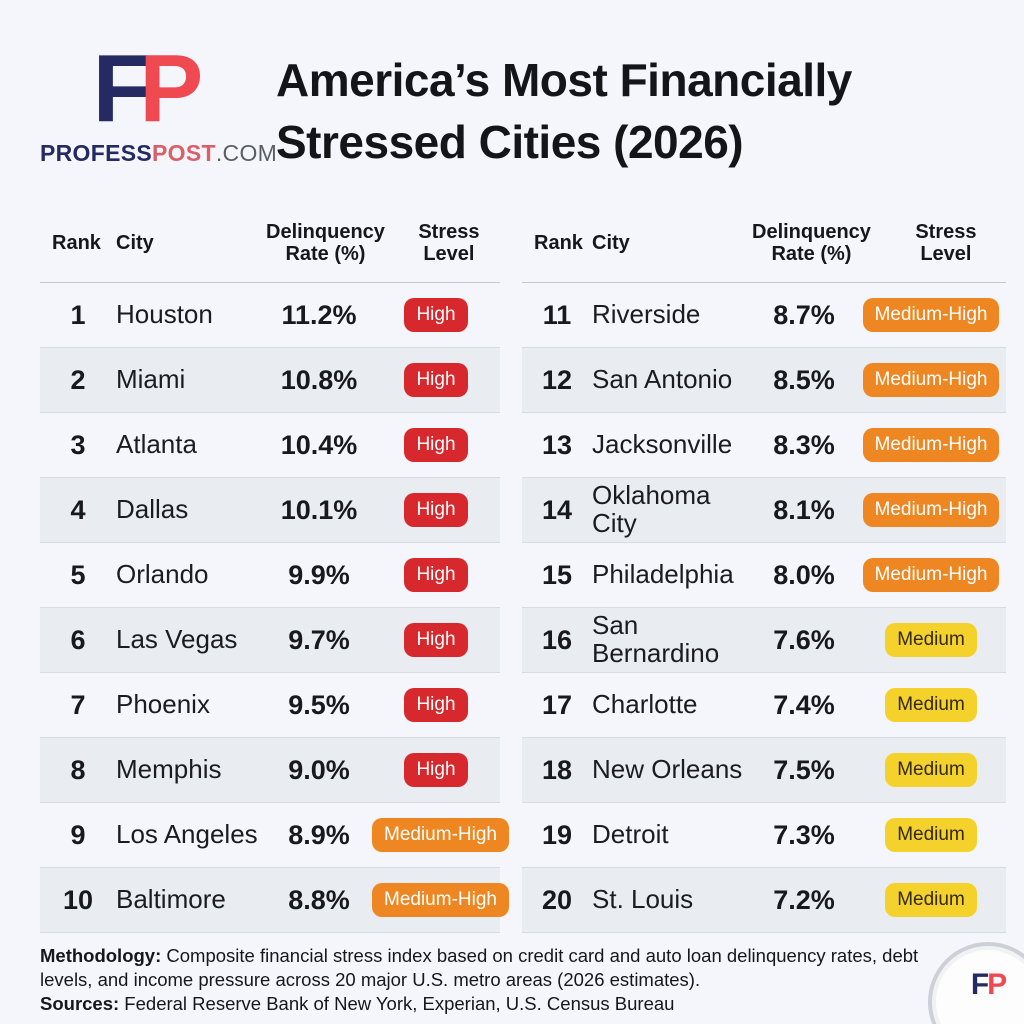 The width and height of the screenshot is (1024, 1024). I want to click on city-cell: Houston, so click(164, 314).